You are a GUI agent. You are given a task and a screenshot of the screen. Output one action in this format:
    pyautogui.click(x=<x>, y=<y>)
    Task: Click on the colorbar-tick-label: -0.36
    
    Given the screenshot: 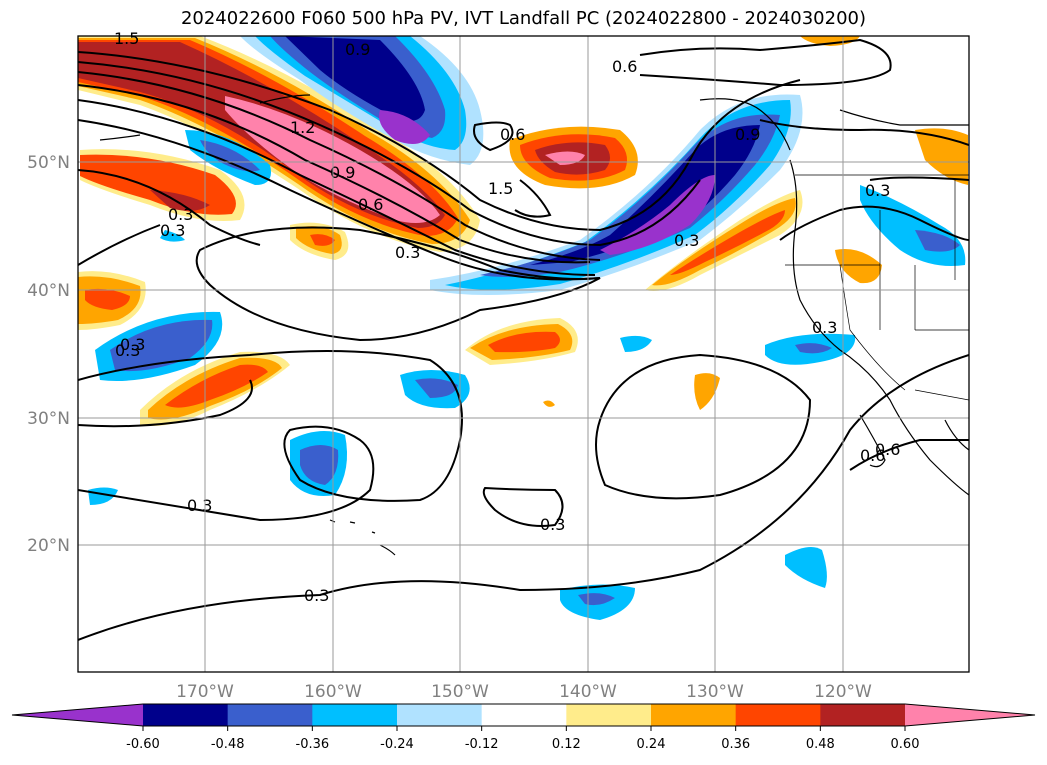 What is the action you would take?
    pyautogui.click(x=313, y=744)
    